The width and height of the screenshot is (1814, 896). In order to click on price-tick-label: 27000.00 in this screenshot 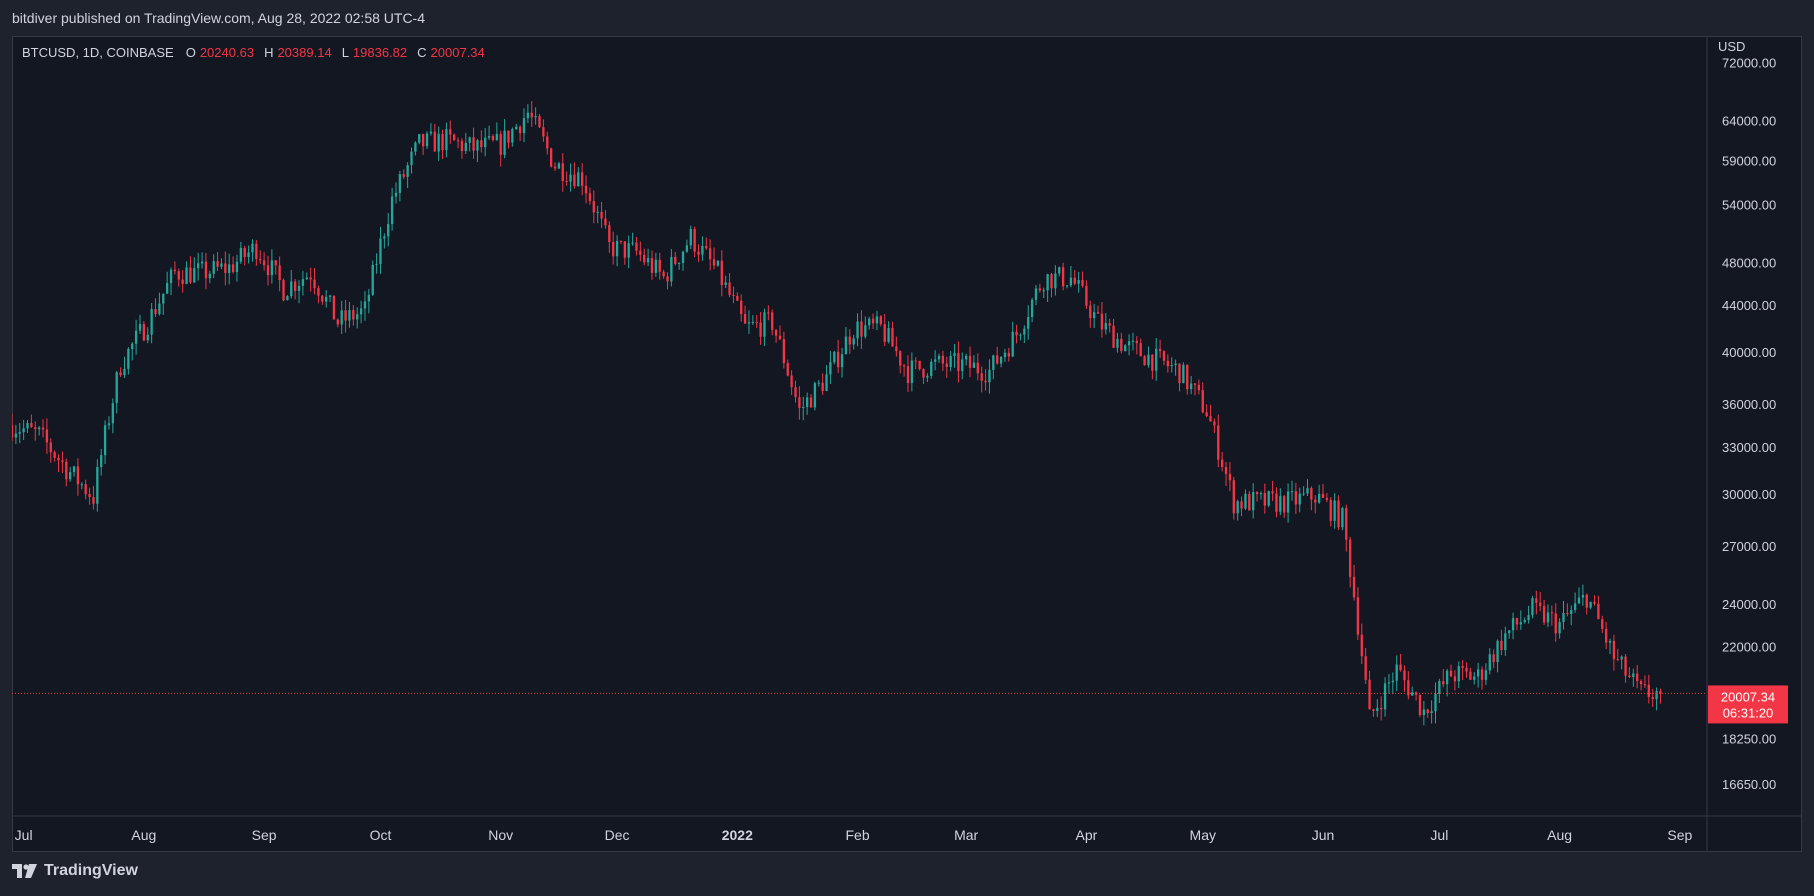, I will do `click(1749, 546)`.